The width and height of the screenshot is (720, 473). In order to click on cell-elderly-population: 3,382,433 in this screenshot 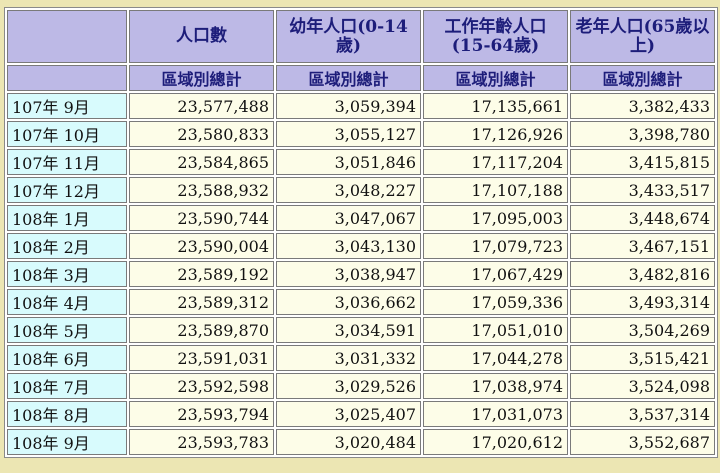, I will do `click(642, 106)`.